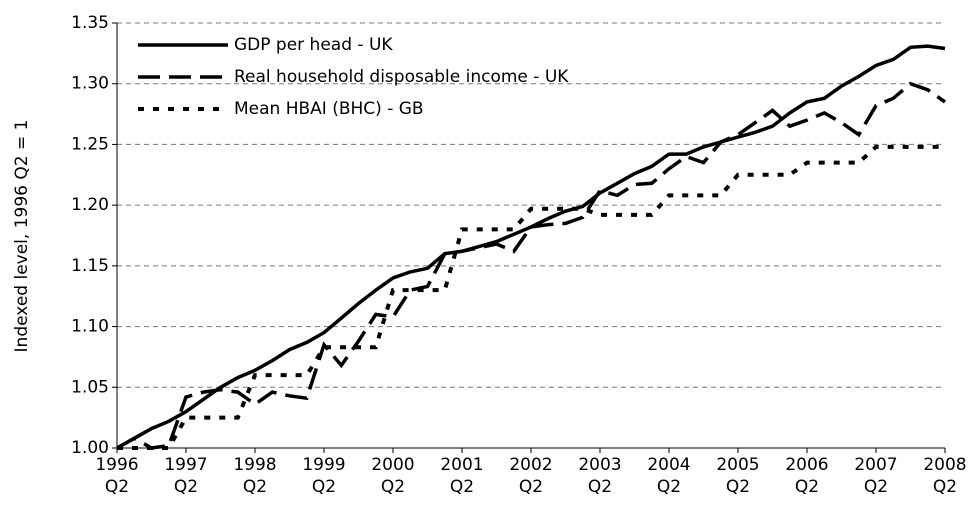 Image resolution: width=977 pixels, height=525 pixels. What do you see at coordinates (22, 236) in the screenshot?
I see `y-axis-title: Indexed level, 1996 Q2 = 1` at bounding box center [22, 236].